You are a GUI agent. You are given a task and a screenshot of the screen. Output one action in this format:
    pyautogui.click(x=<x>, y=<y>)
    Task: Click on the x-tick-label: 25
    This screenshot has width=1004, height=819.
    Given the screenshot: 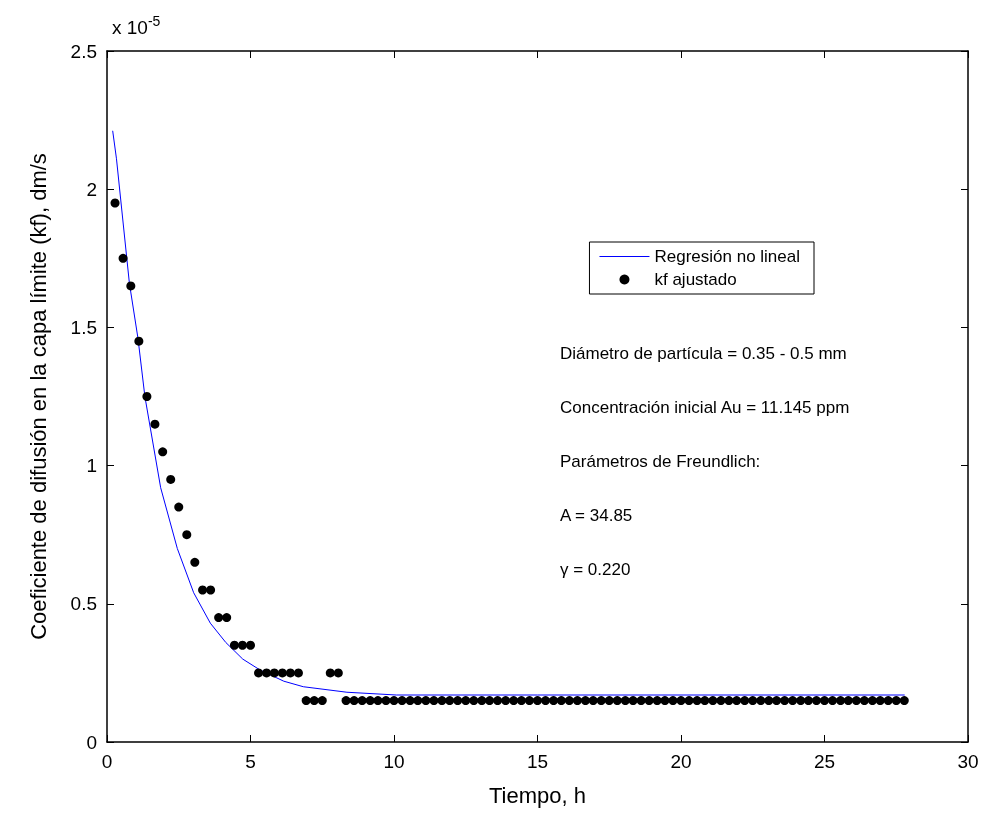 What is the action you would take?
    pyautogui.click(x=824, y=761)
    